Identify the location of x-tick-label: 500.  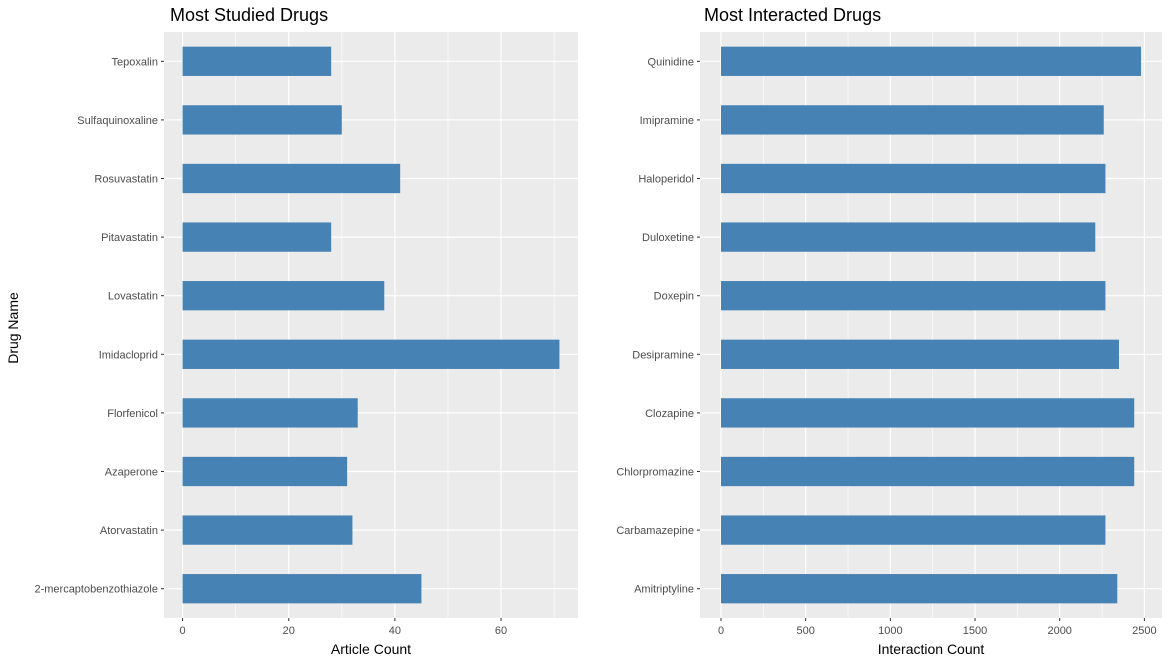
(805, 631).